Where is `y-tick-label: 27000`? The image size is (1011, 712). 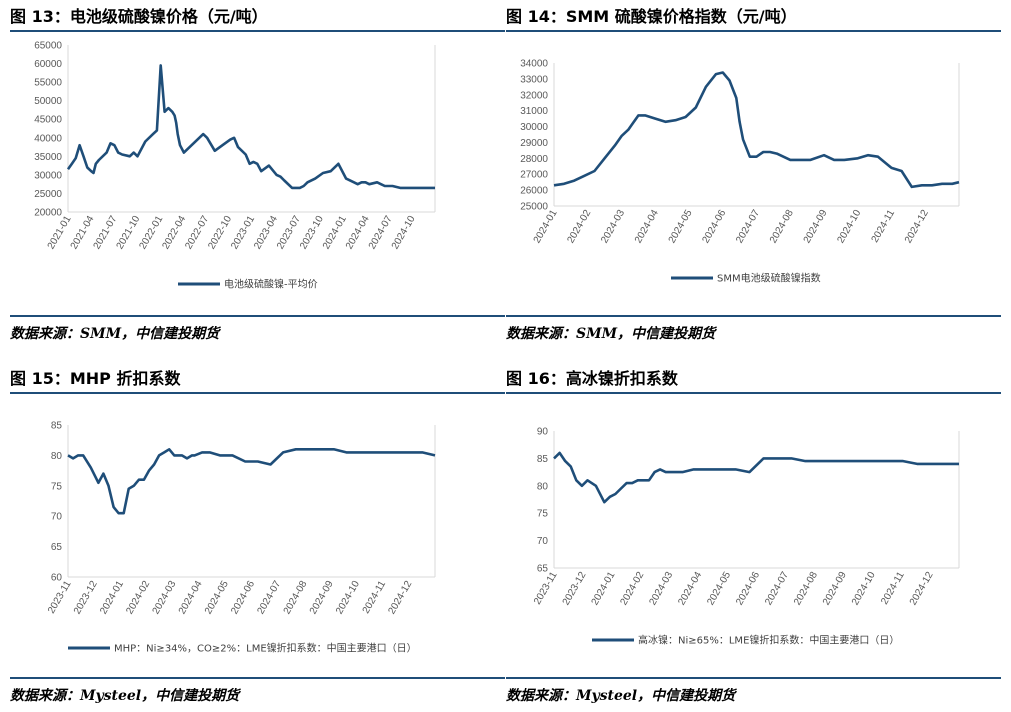 y-tick-label: 27000 is located at coordinates (534, 175).